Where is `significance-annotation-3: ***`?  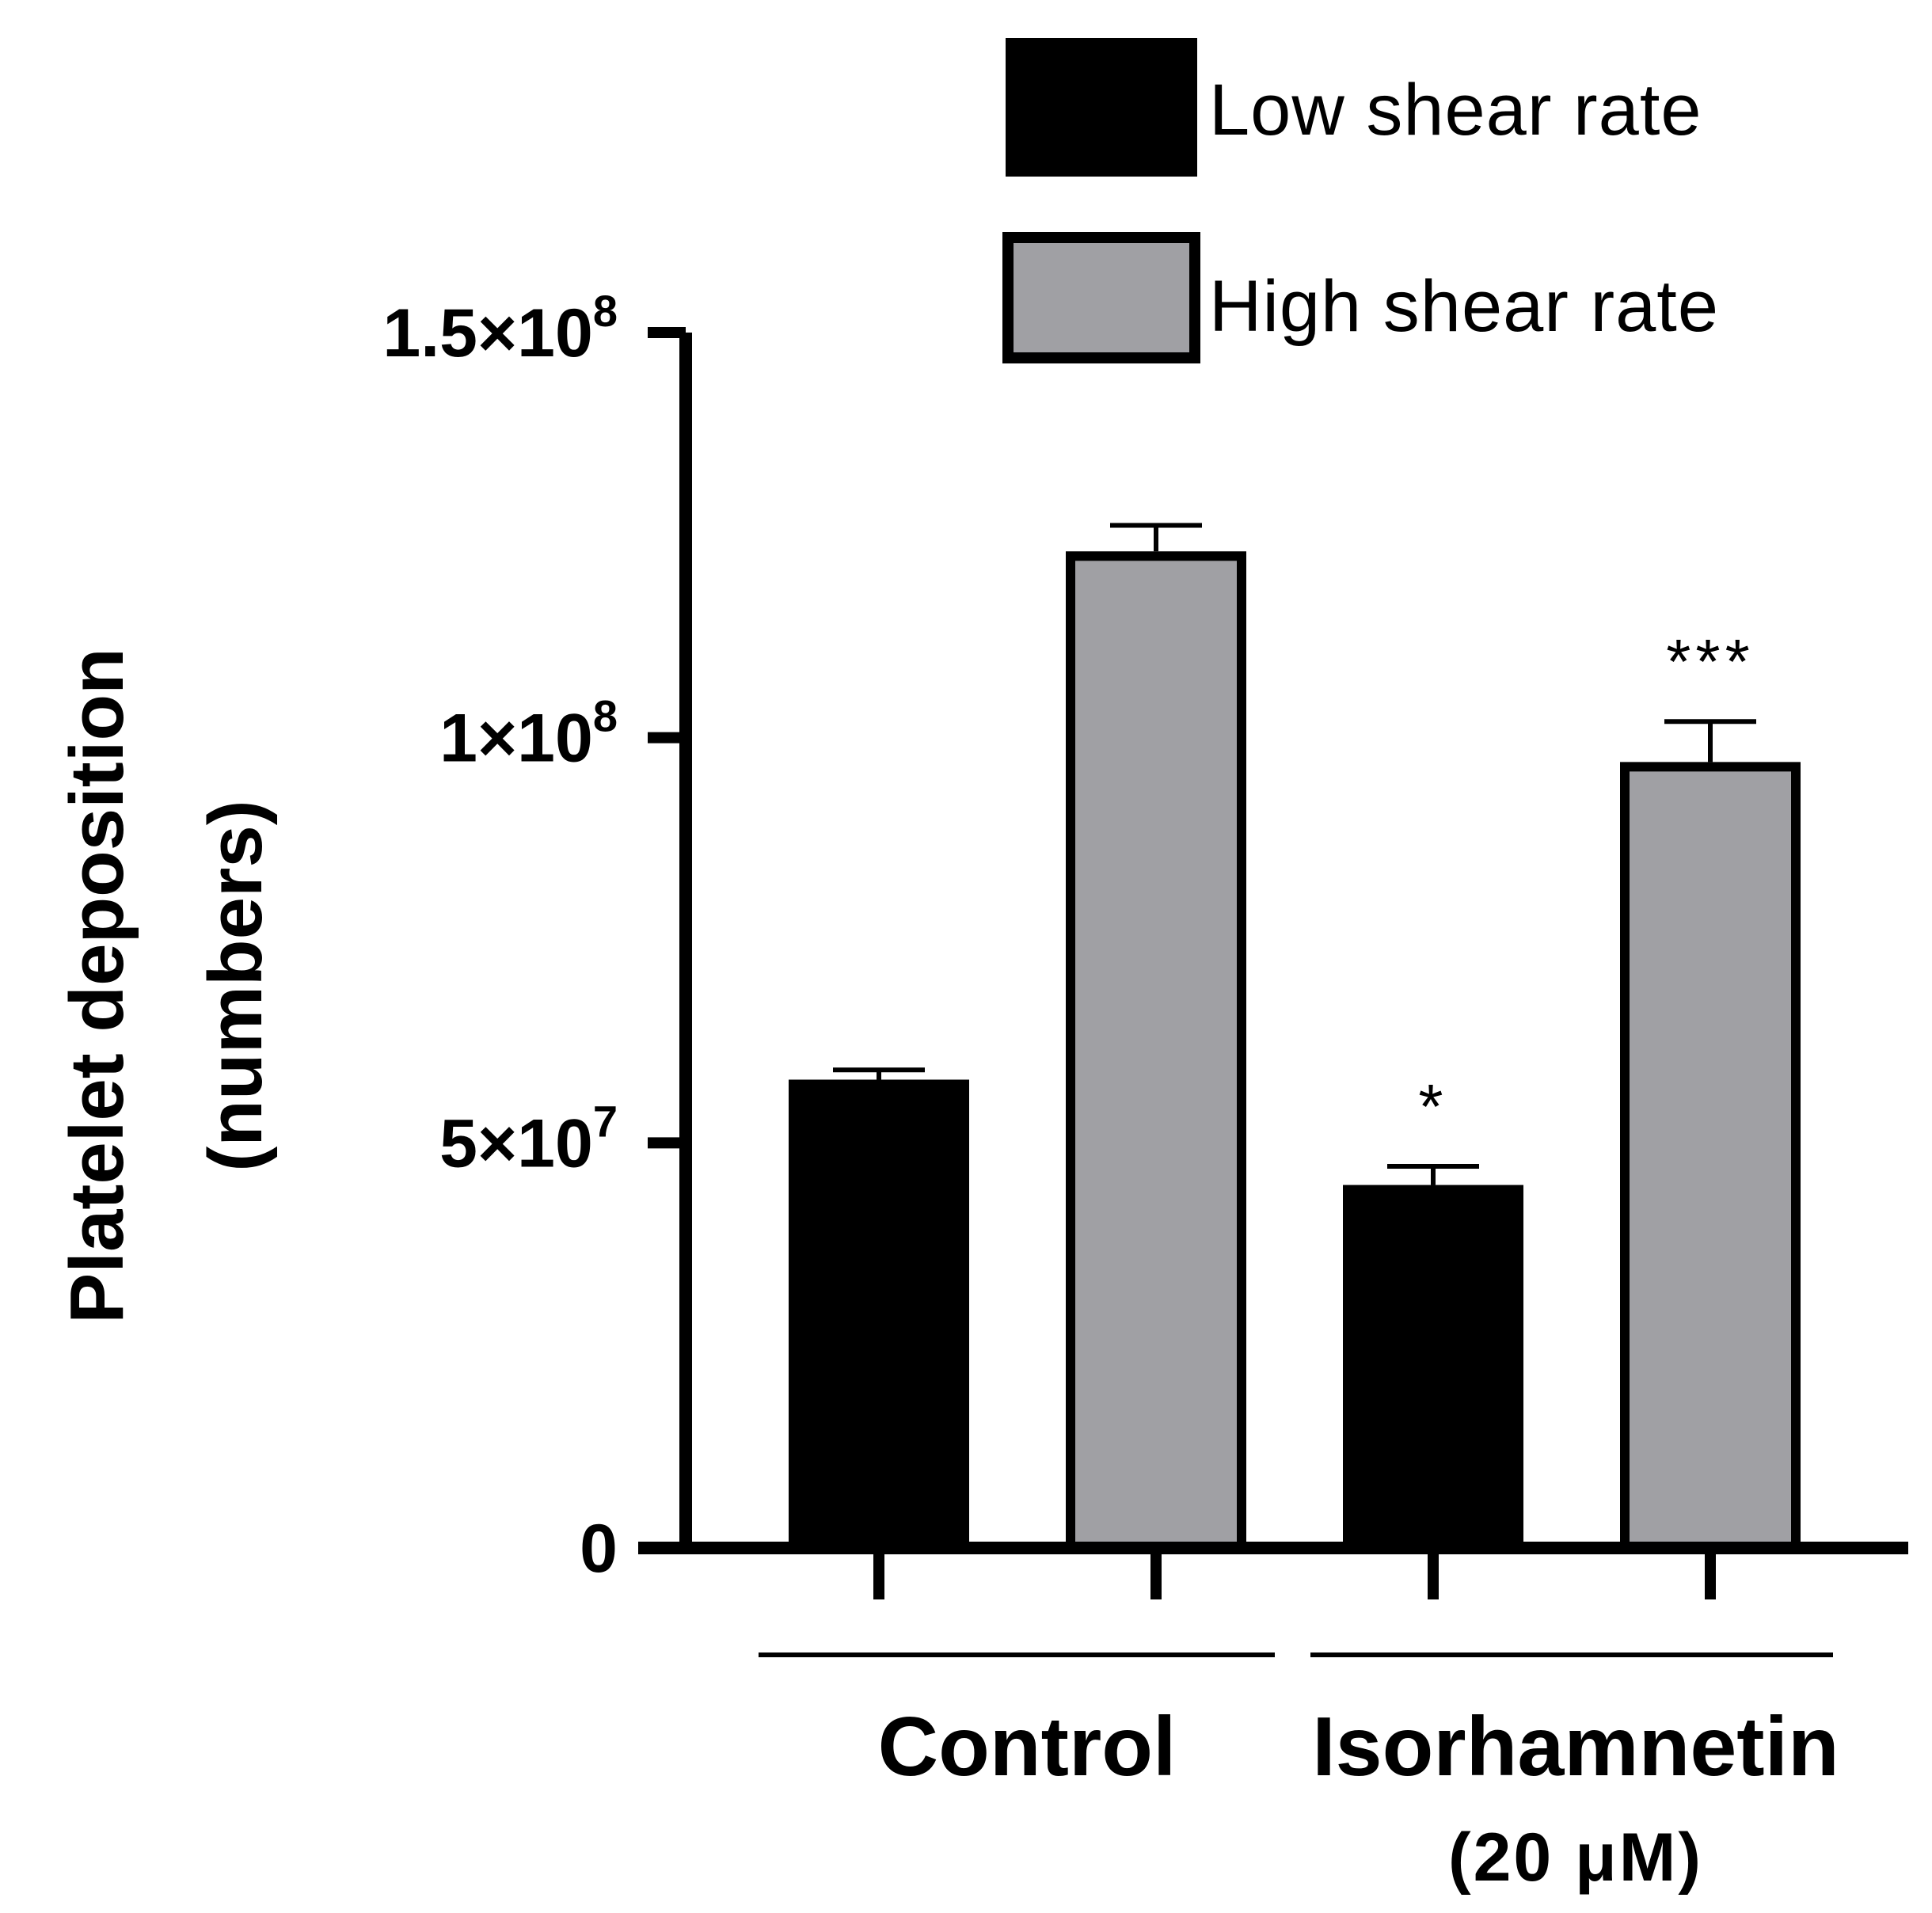 significance-annotation-3: *** is located at coordinates (1710, 661).